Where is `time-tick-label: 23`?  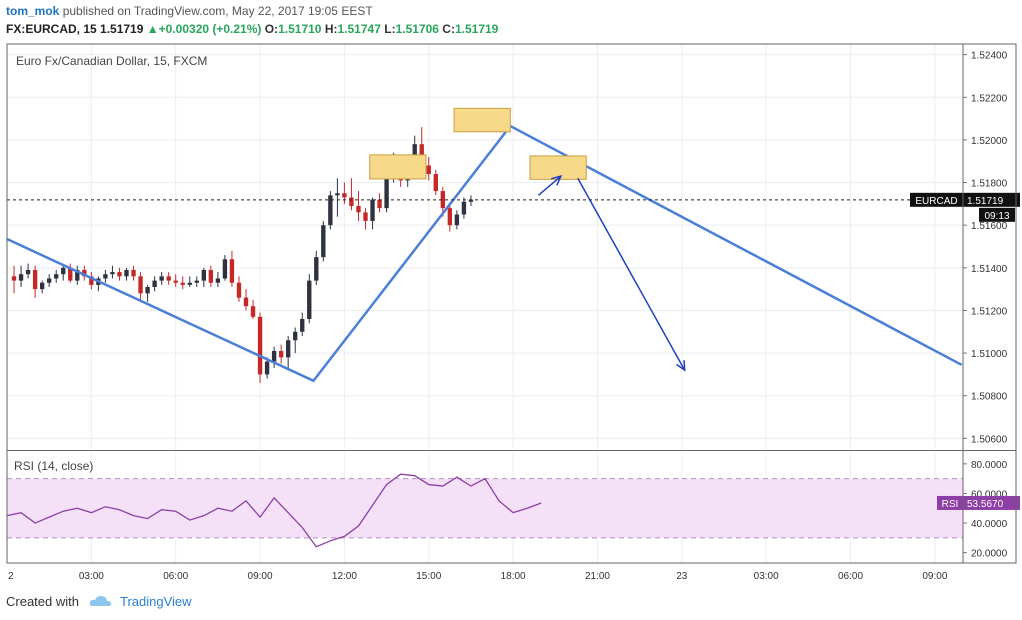 time-tick-label: 23 is located at coordinates (682, 576).